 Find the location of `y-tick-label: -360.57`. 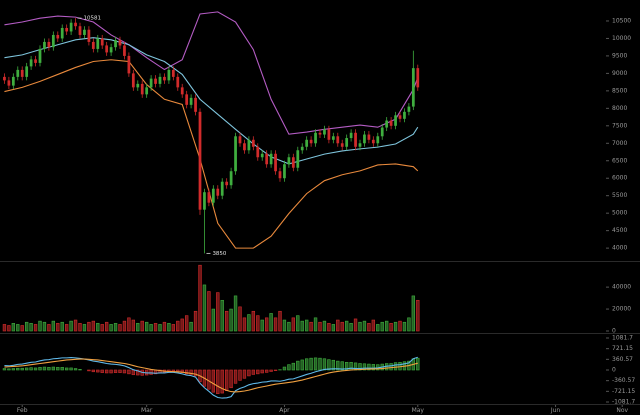

y-tick-label: -360.57 is located at coordinates (623, 380).